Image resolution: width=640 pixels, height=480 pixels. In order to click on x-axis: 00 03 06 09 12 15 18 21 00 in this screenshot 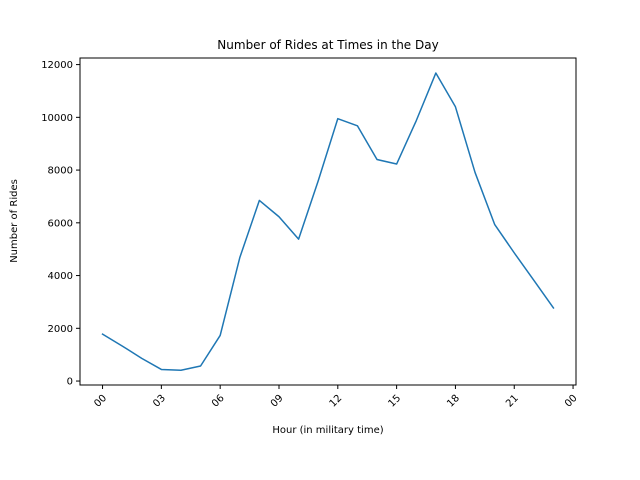, I will do `click(336, 397)`.